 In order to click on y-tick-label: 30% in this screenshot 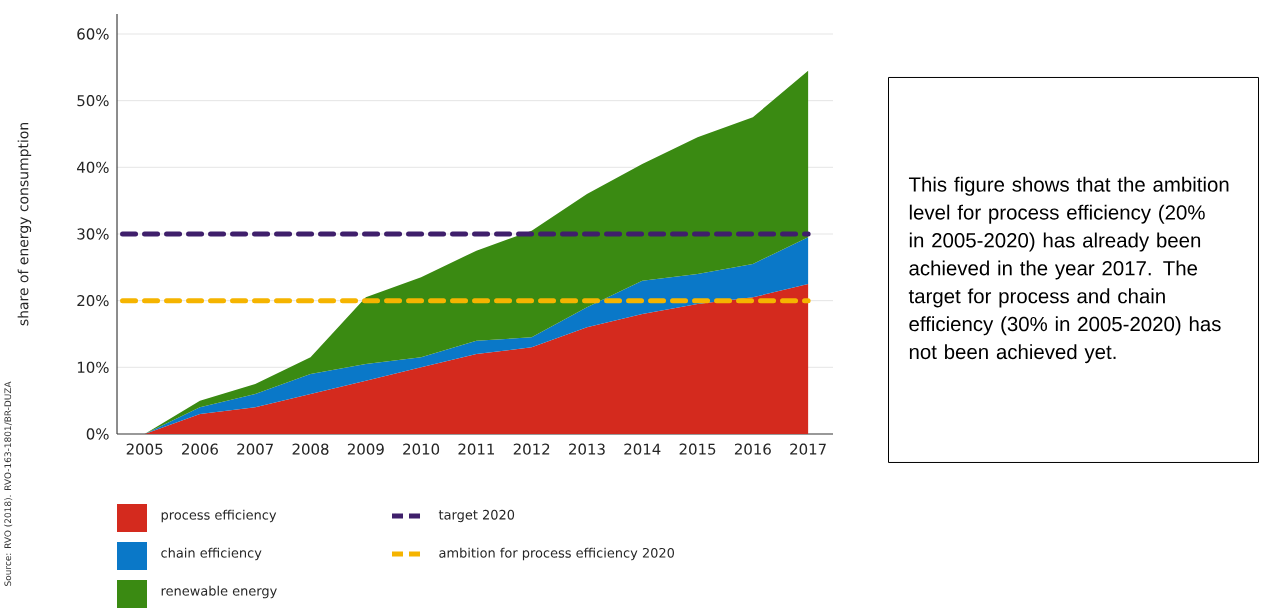, I will do `click(93, 234)`.